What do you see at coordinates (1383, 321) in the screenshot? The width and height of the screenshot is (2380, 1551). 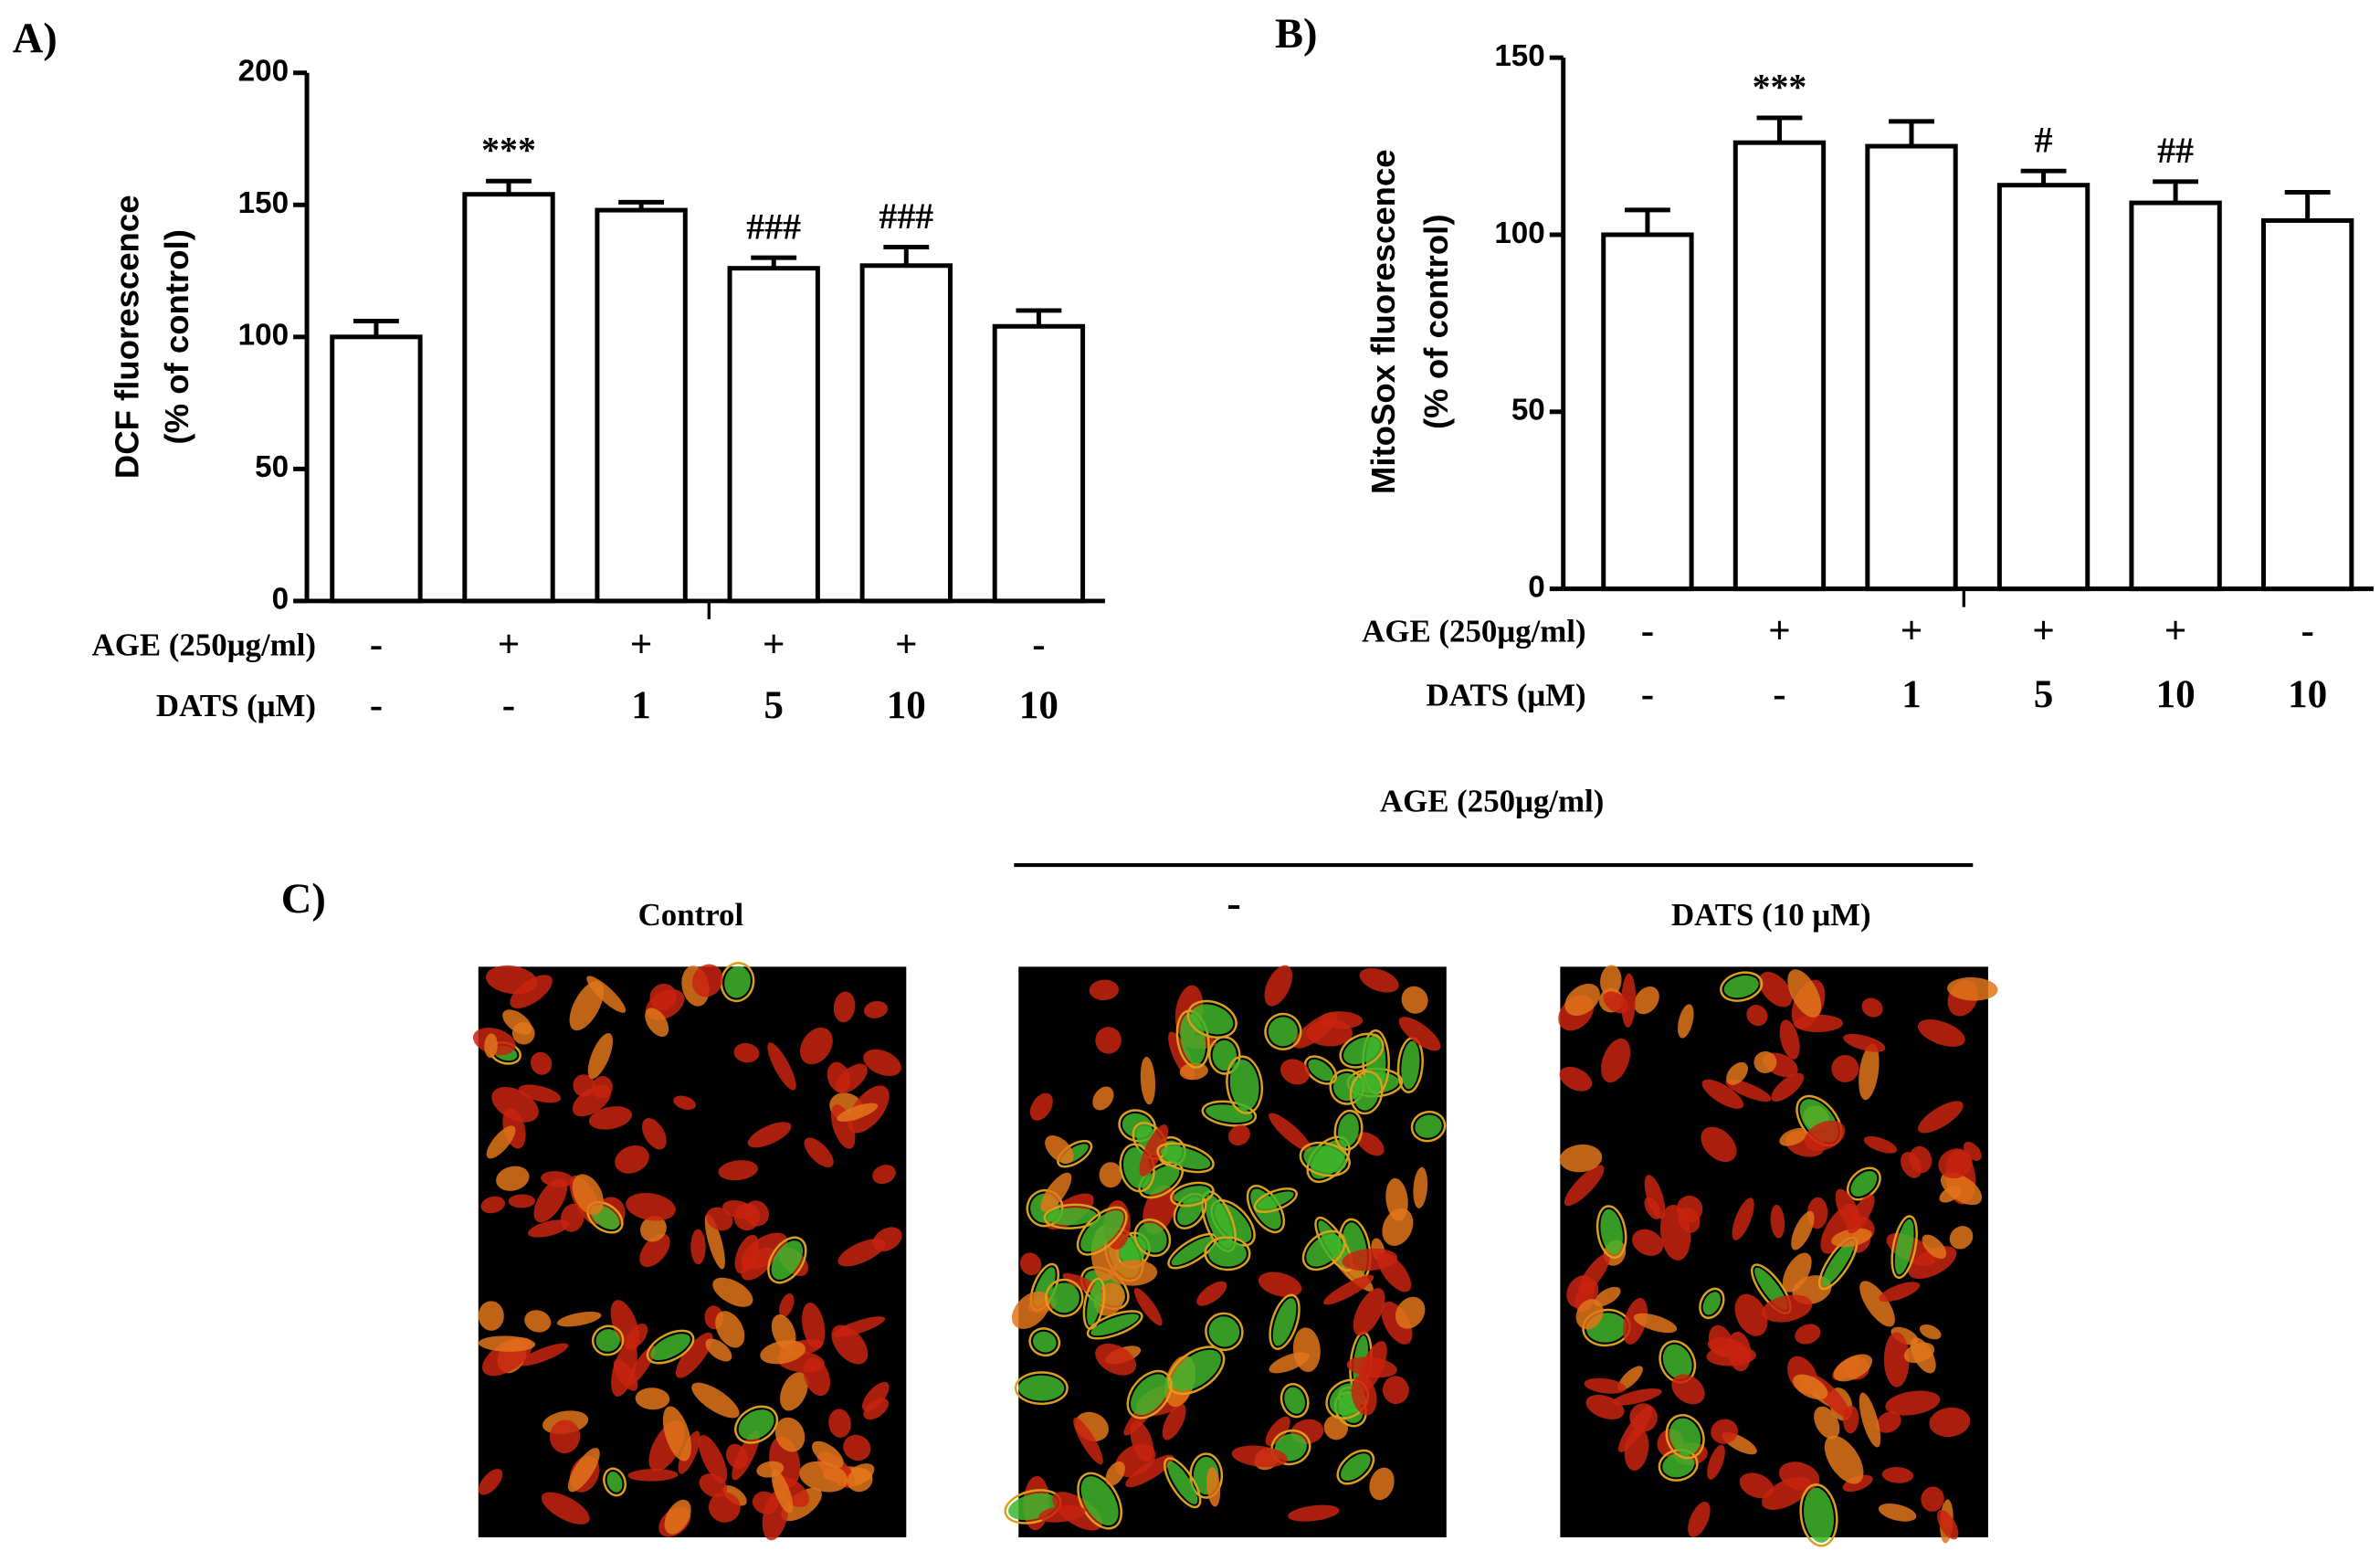 I see `y-axis-label: MitoSox fluorescence` at bounding box center [1383, 321].